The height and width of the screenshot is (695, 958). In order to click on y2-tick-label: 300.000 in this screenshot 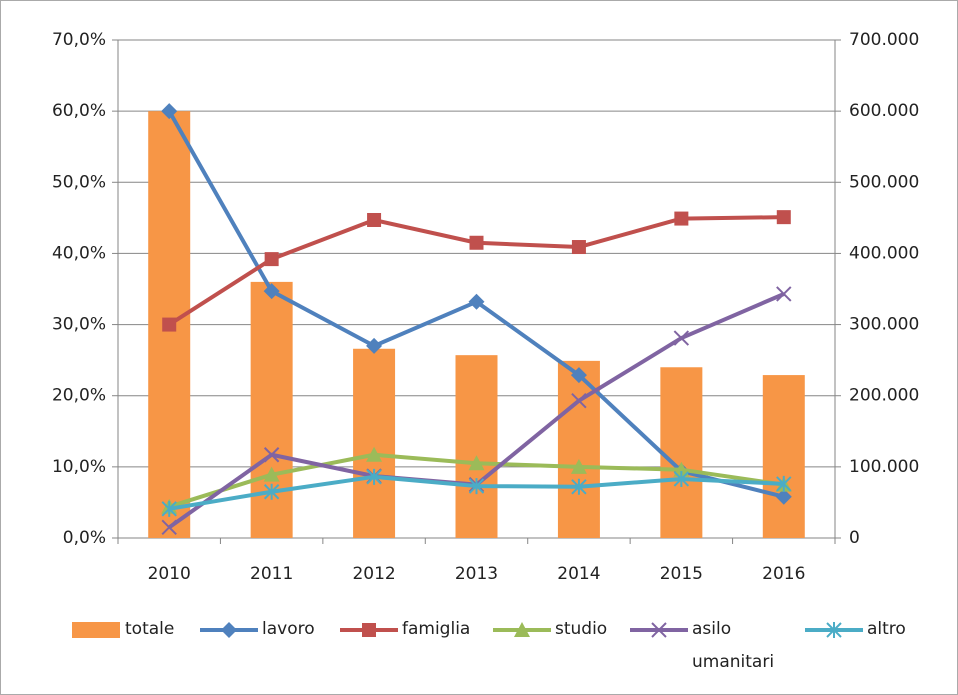, I will do `click(884, 325)`.